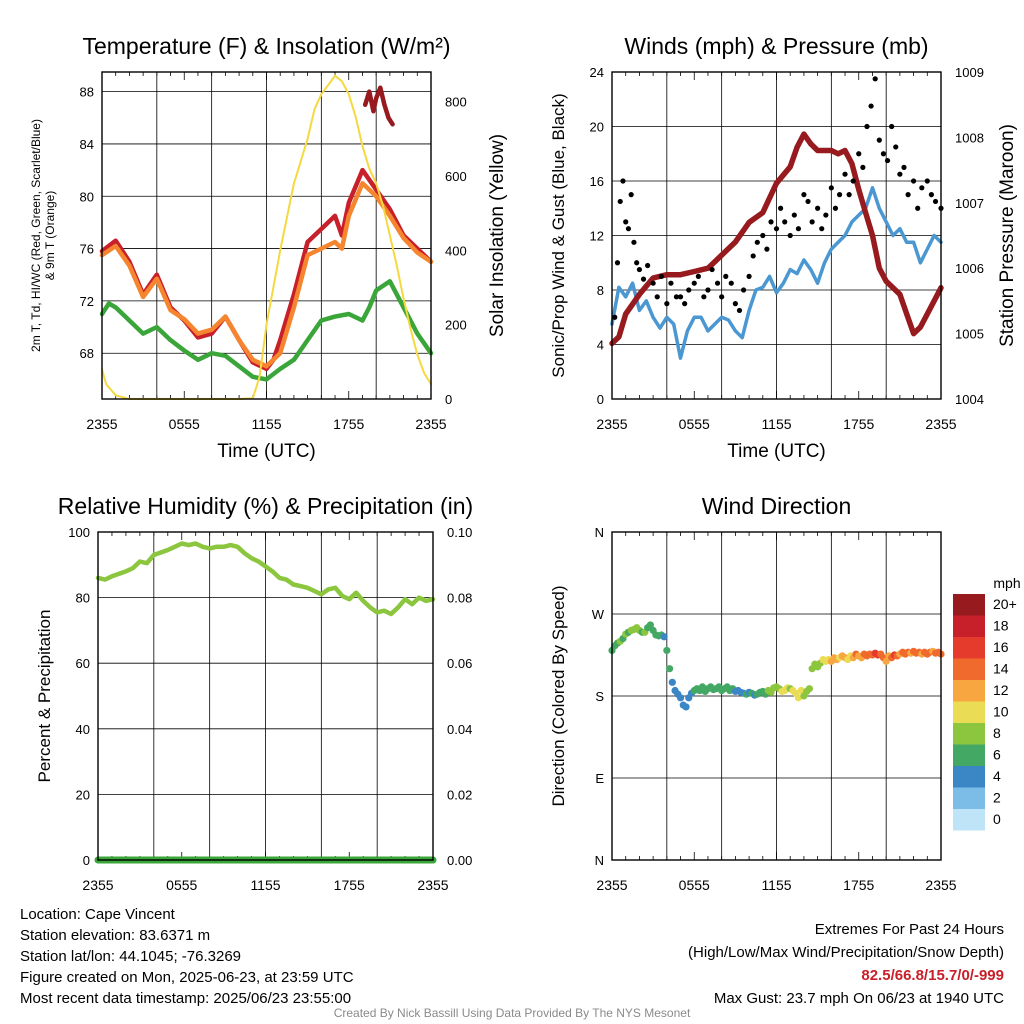  Describe the element at coordinates (1001, 647) in the screenshot. I see `legend-label: 16` at that location.